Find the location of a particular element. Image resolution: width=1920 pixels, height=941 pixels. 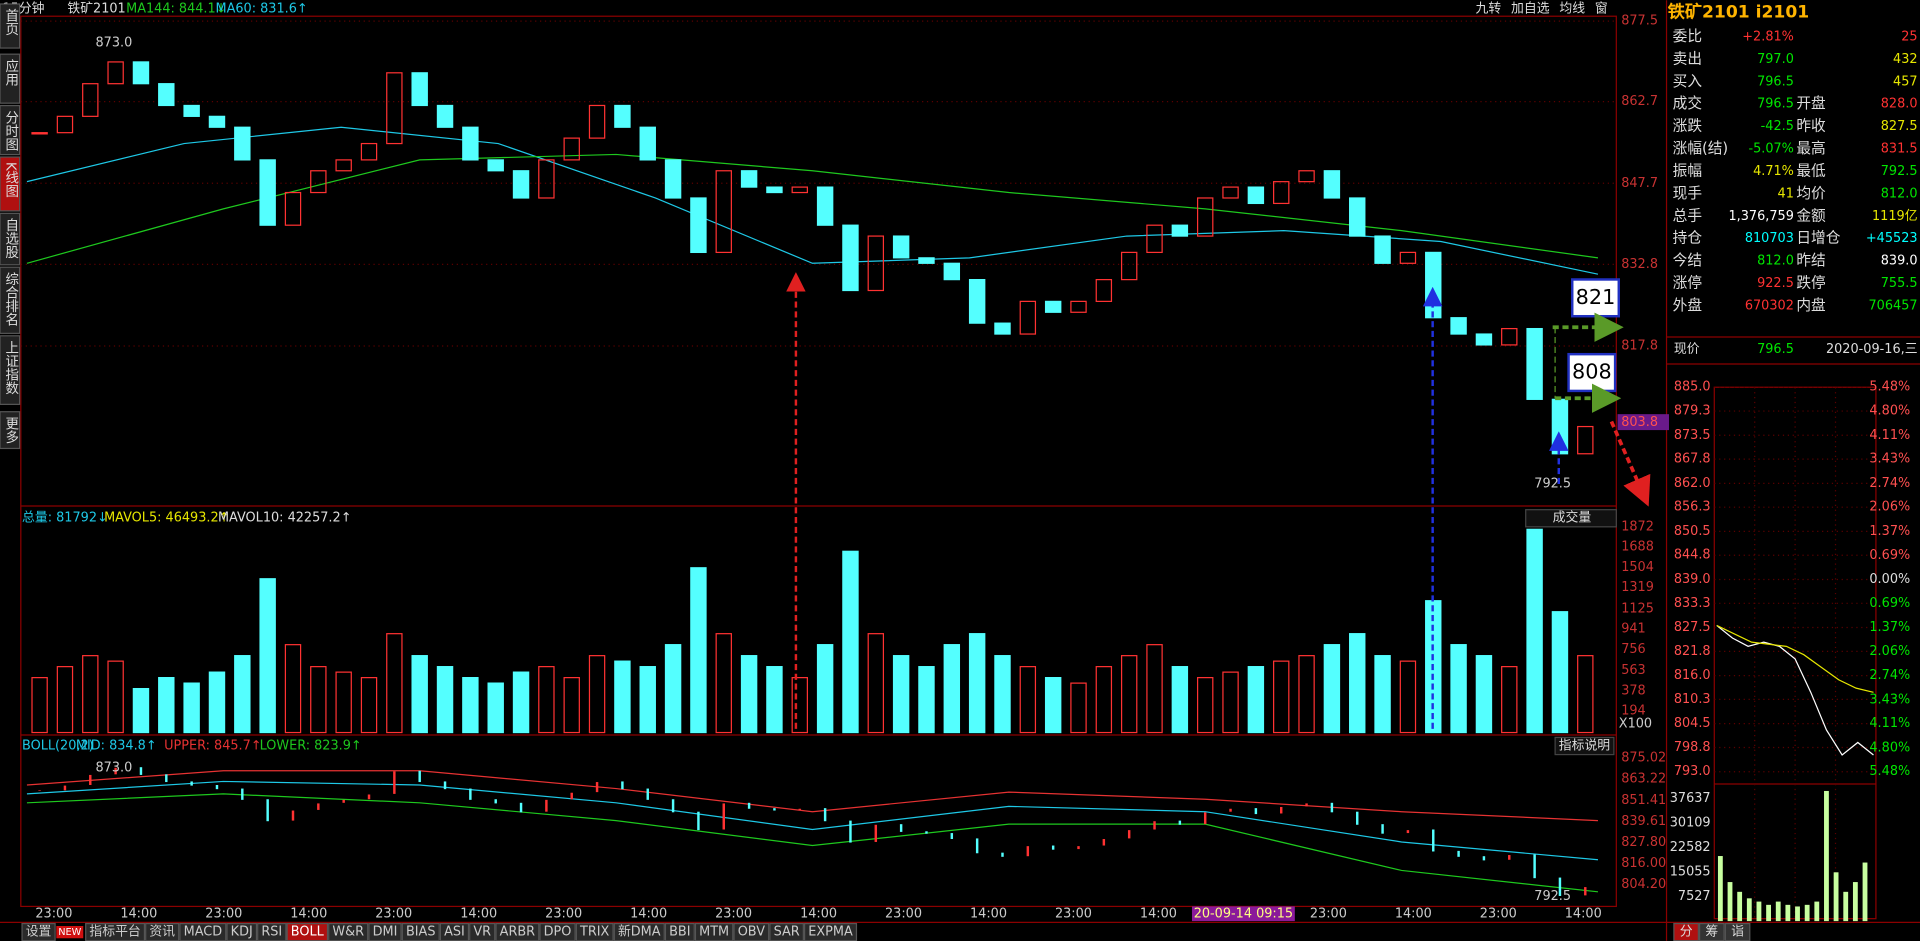

tab-label: OBV is located at coordinates (752, 932).